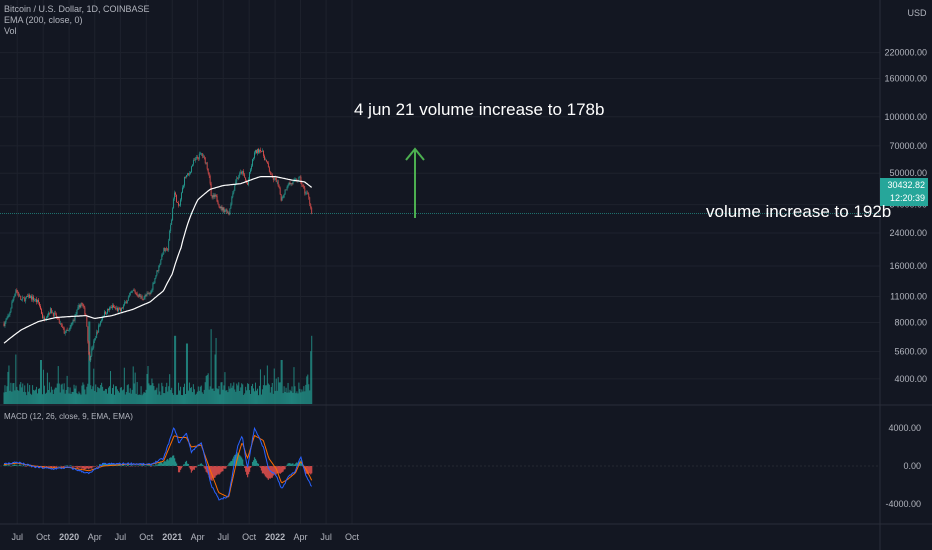 This screenshot has height=550, width=932. I want to click on price-tick-label: 100000.00, so click(905, 117).